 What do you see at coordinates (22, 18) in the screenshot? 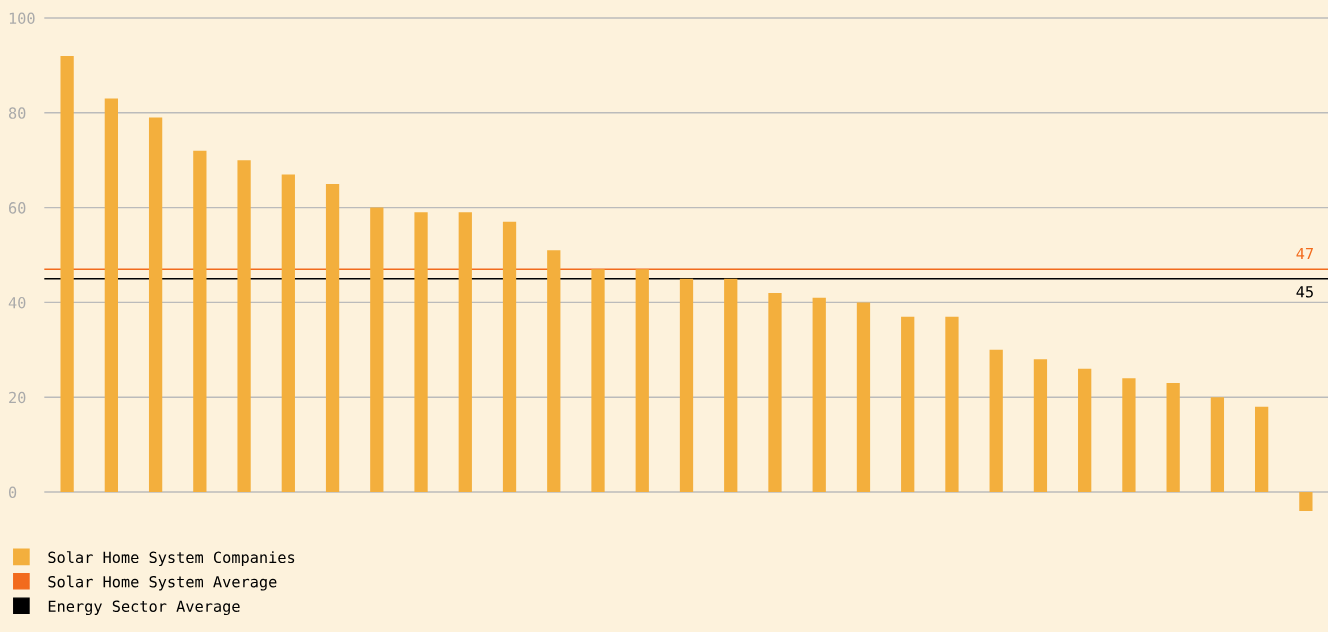
I see `y-tick-label: 100` at bounding box center [22, 18].